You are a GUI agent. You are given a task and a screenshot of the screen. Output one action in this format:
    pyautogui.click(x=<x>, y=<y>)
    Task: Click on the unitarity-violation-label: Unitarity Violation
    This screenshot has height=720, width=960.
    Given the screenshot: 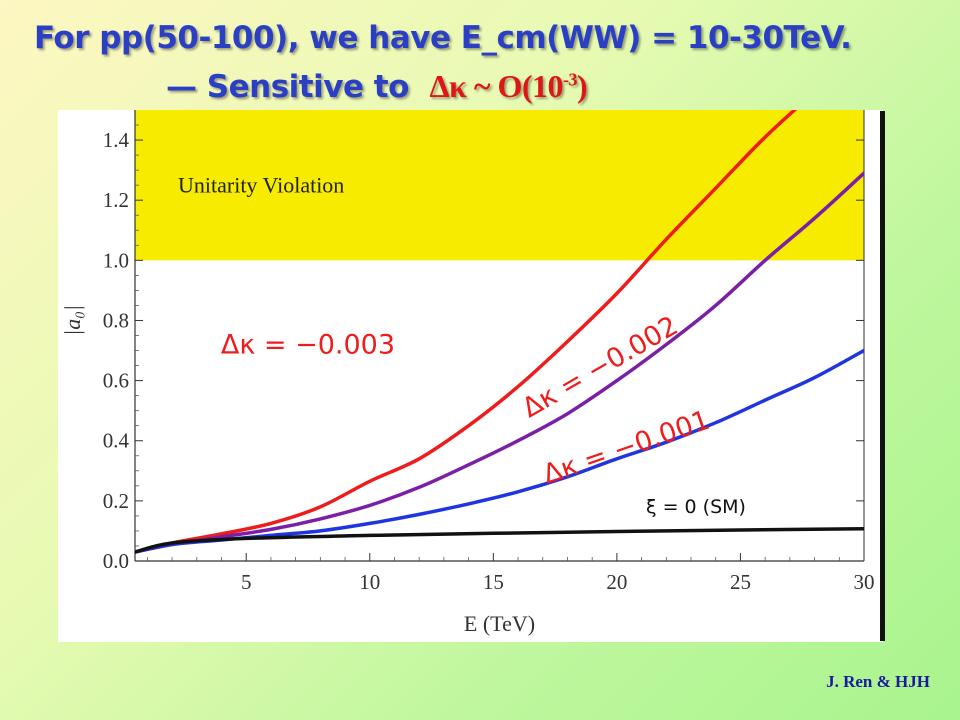 What is the action you would take?
    pyautogui.click(x=261, y=185)
    